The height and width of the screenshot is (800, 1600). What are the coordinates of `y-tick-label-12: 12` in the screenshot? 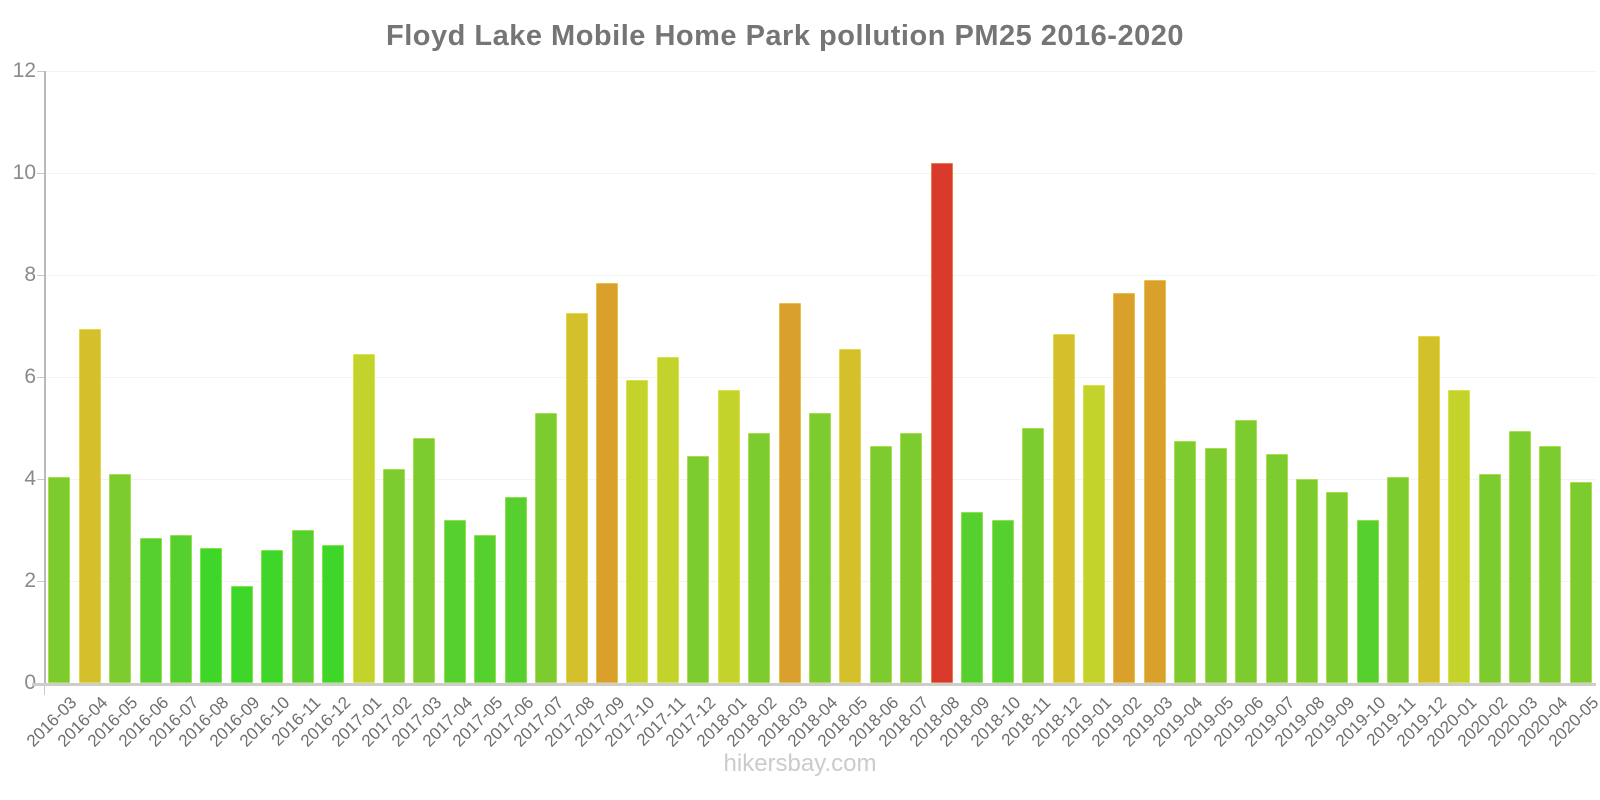 It's located at (24, 70).